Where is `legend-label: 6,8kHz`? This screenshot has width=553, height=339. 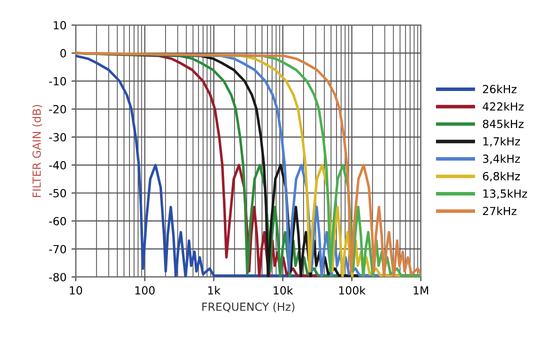
legend-label: 6,8kHz is located at coordinates (501, 177).